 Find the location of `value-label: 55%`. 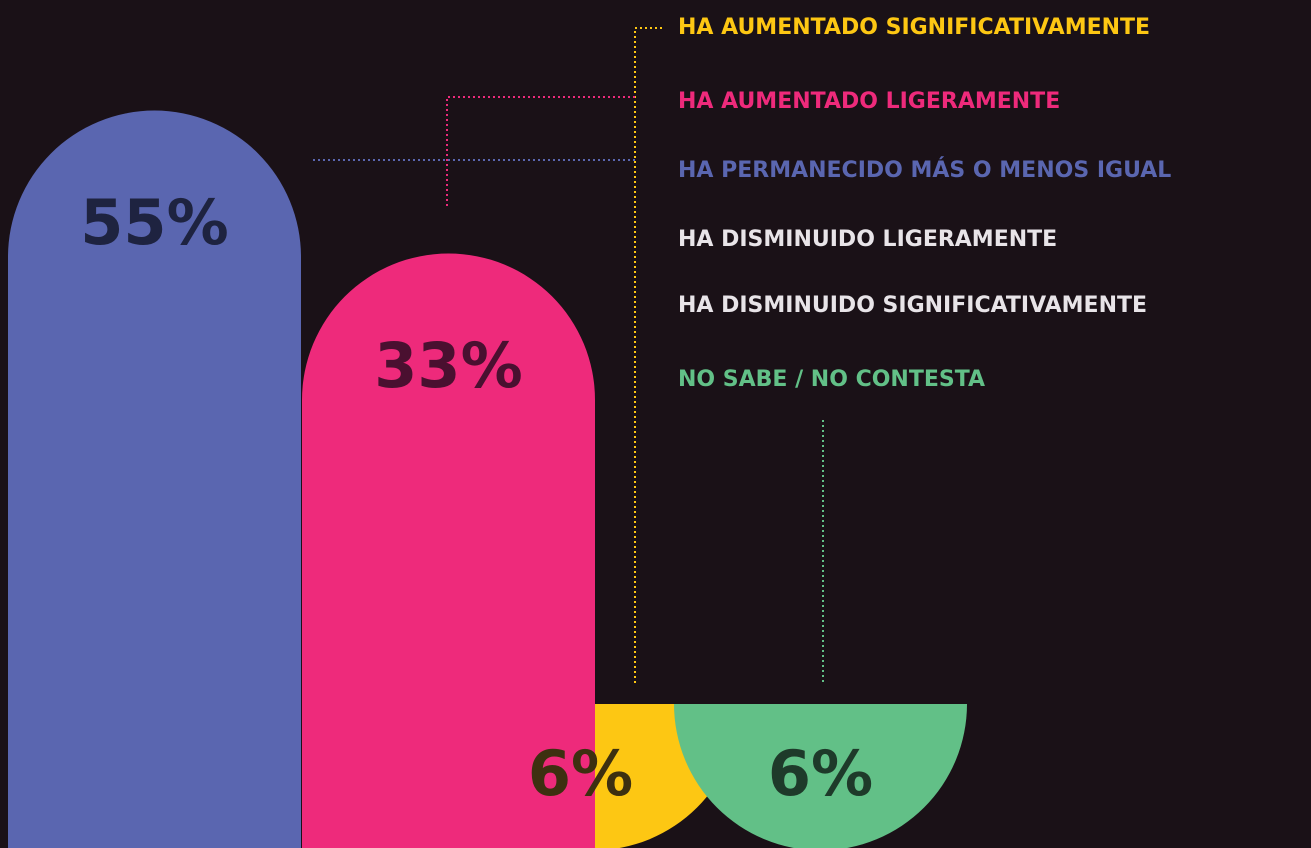

value-label: 55% is located at coordinates (154, 222).